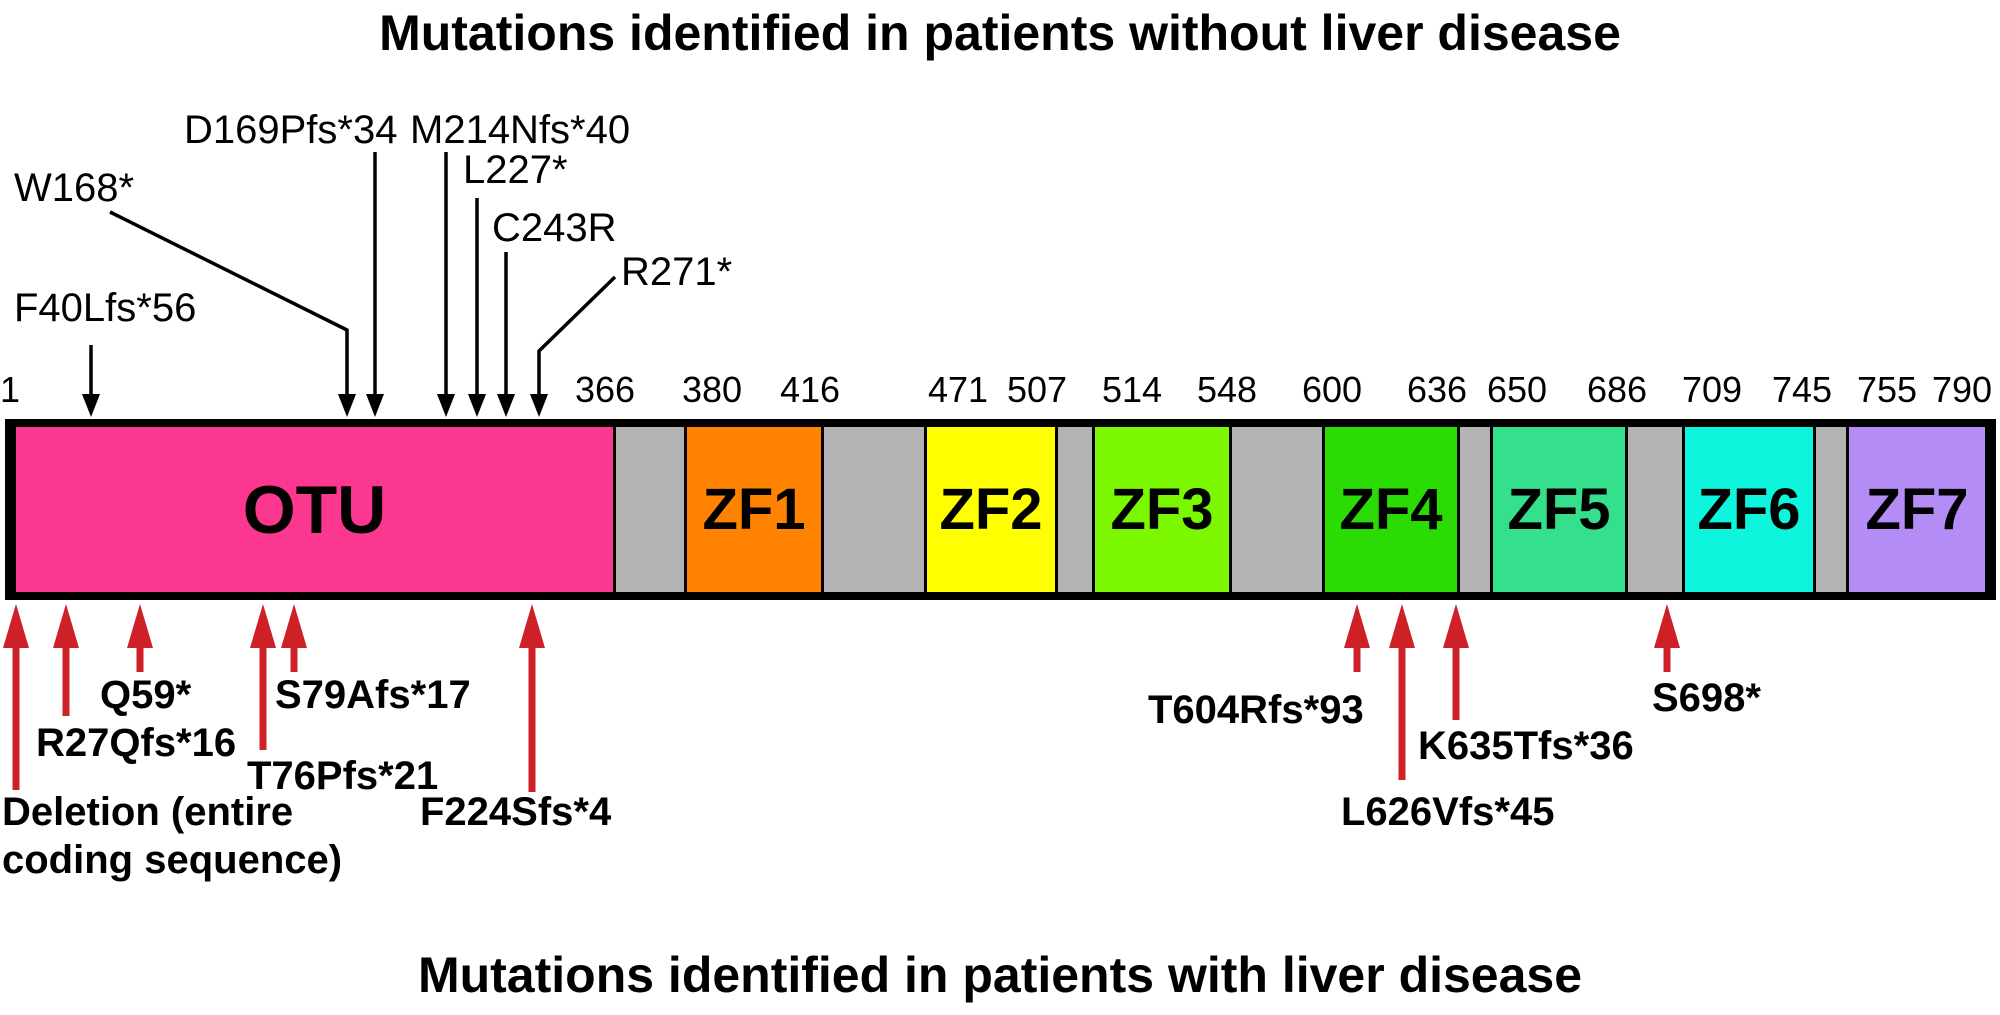 The image size is (2000, 1015). What do you see at coordinates (347, 405) in the screenshot?
I see `arrow-head-W168*` at bounding box center [347, 405].